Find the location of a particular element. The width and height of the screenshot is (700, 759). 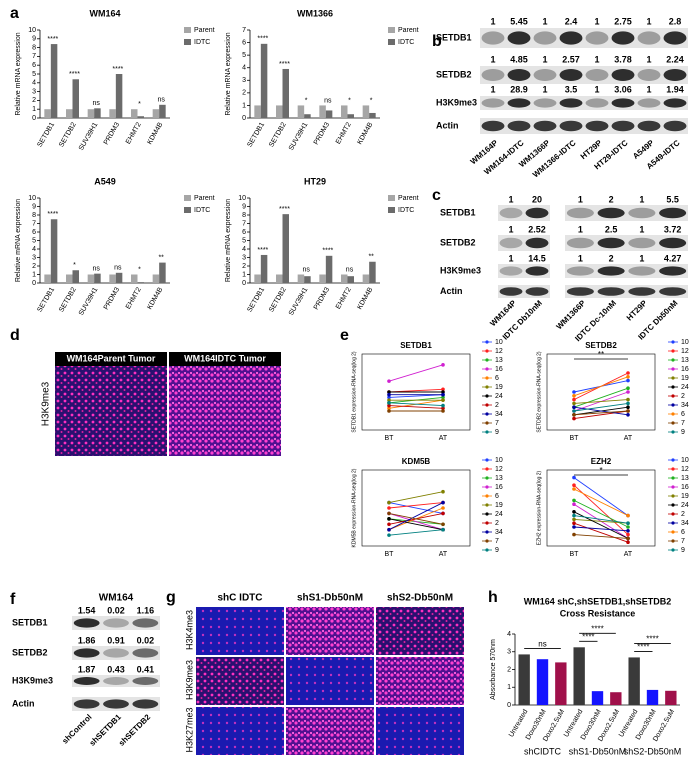

x-tick-label: SETDB1 is located at coordinates (256, 134).